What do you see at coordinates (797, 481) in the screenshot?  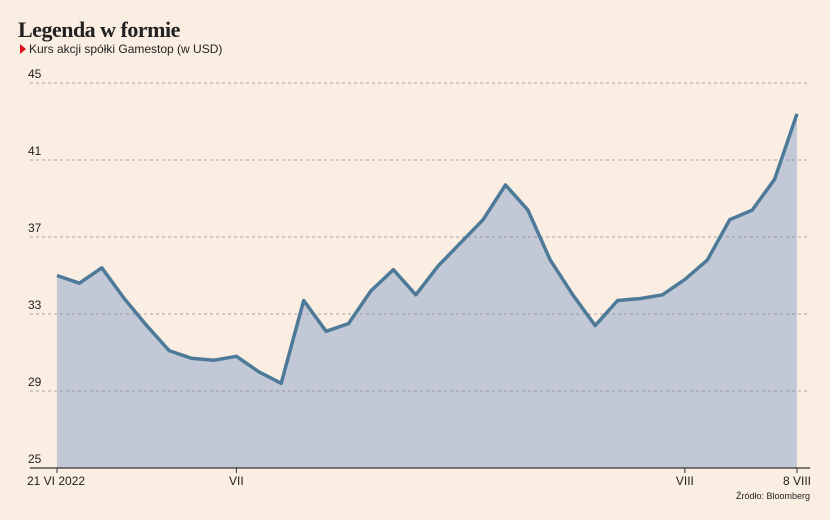 I see `x-tick-label: 8 VIII` at bounding box center [797, 481].